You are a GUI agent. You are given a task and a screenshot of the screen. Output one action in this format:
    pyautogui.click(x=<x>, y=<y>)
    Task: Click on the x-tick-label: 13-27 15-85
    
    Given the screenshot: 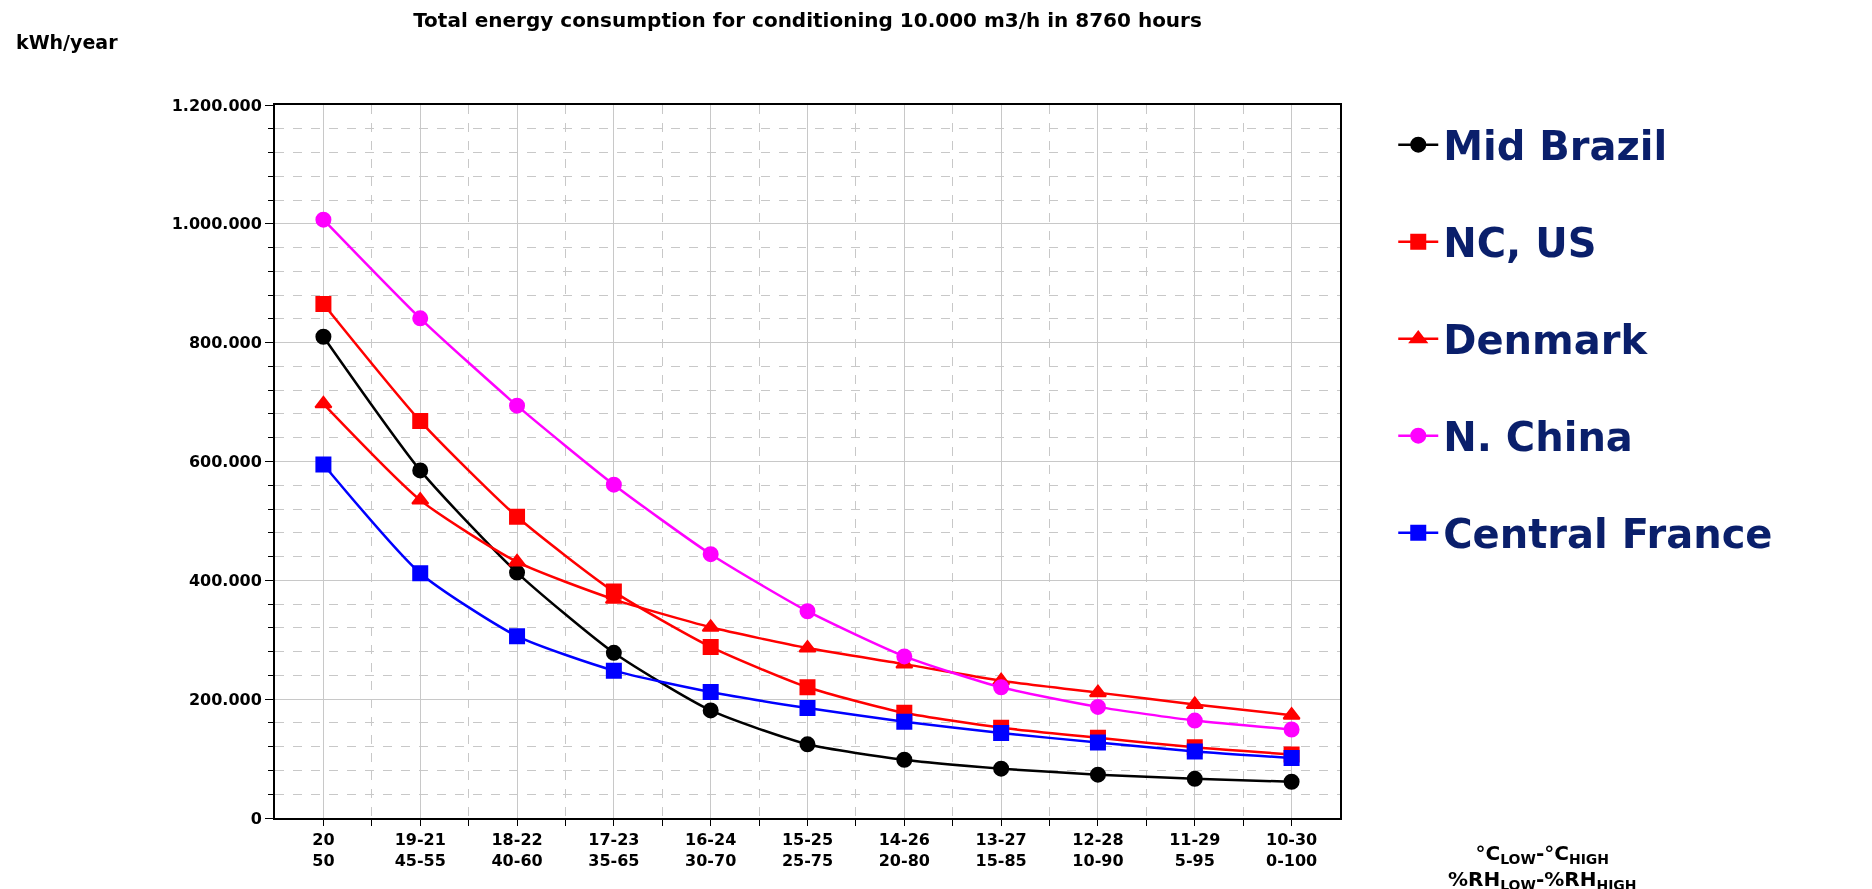 What is the action you would take?
    pyautogui.click(x=1001, y=850)
    